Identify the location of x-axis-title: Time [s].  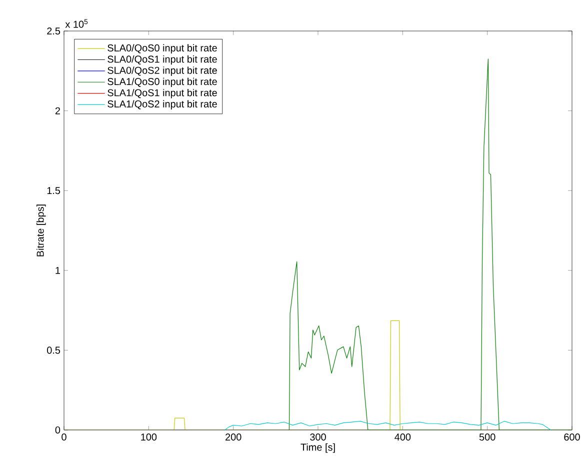
(317, 448).